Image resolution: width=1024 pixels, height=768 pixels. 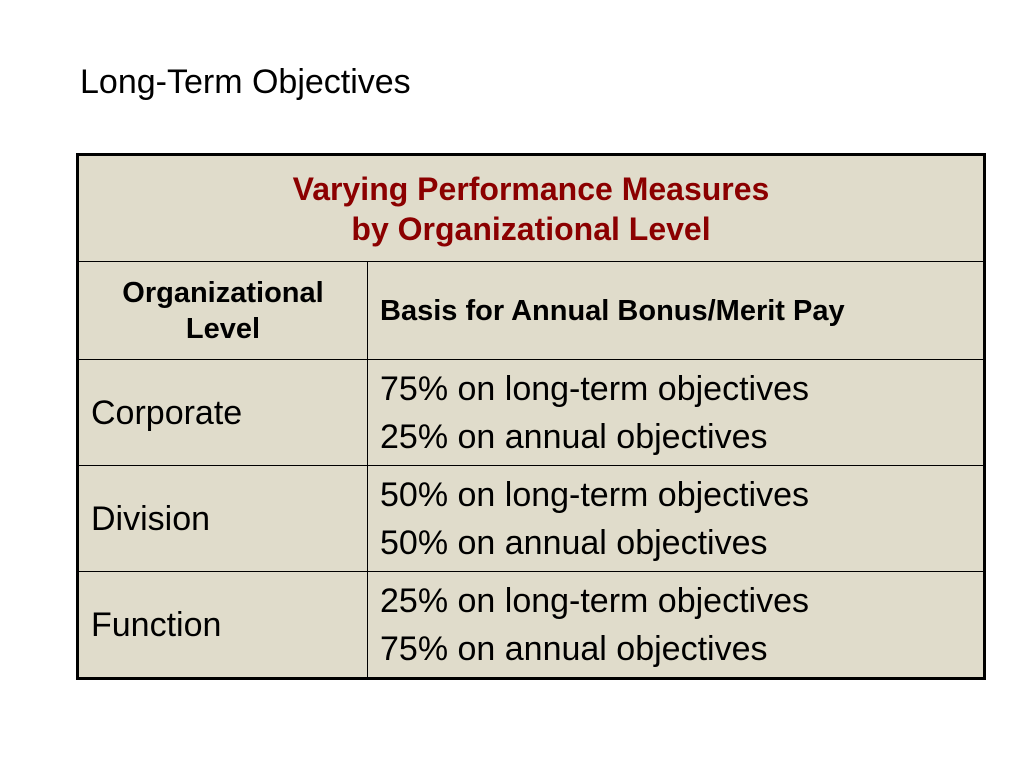 What do you see at coordinates (222, 518) in the screenshot?
I see `level-cell: Division` at bounding box center [222, 518].